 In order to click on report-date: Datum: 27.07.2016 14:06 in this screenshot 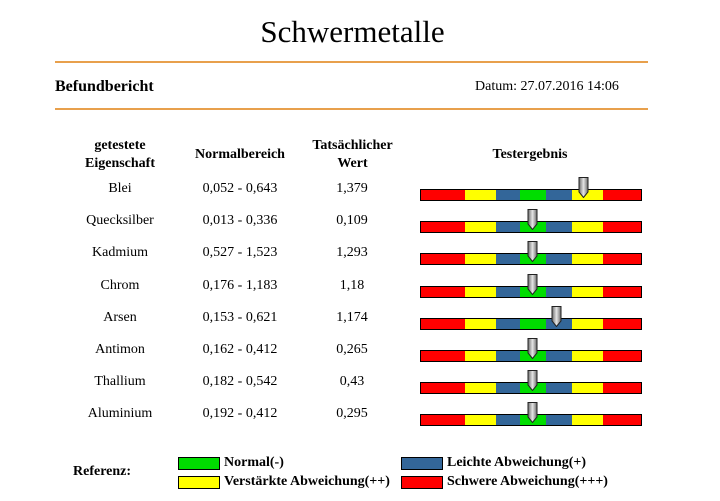, I will do `click(547, 86)`.